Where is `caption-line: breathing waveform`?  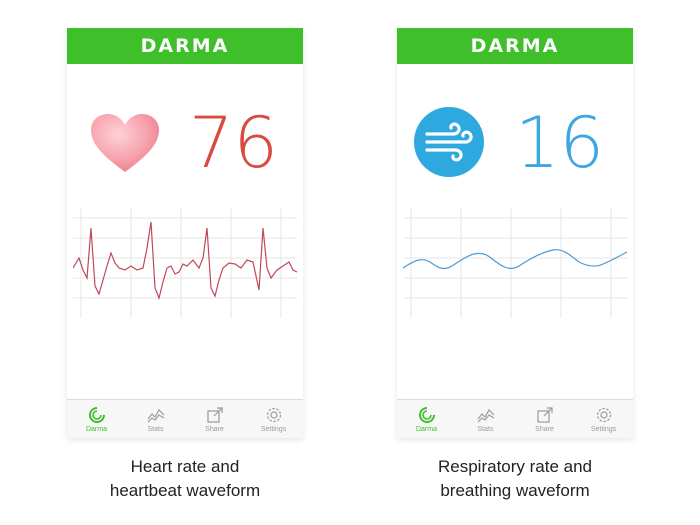
caption-line: breathing waveform is located at coordinates (515, 490).